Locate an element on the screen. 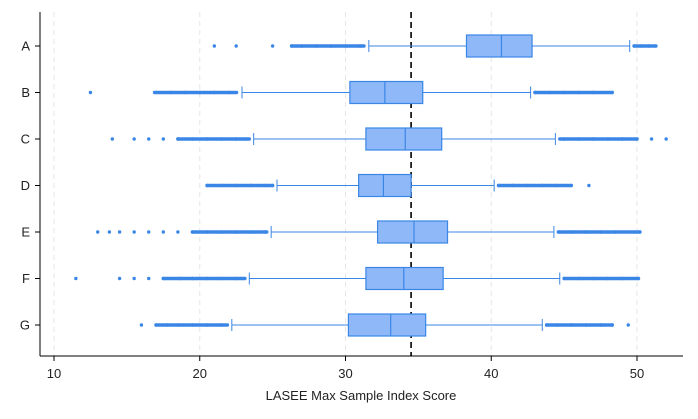  x-tick-label: 10 is located at coordinates (54, 373).